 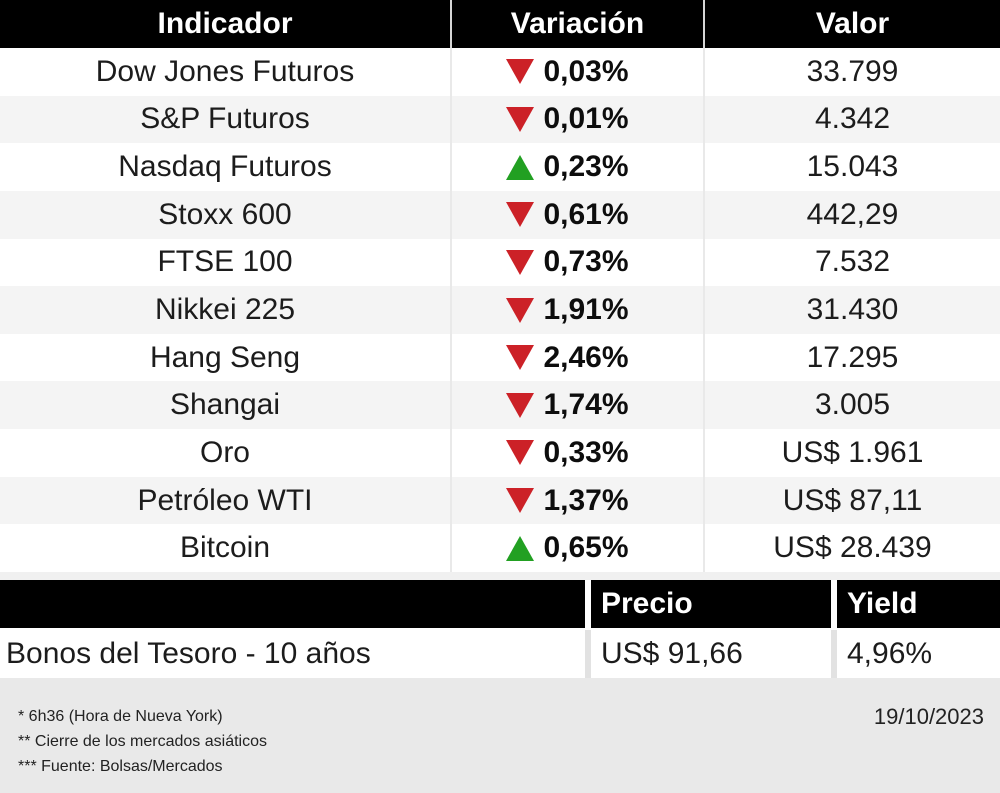 I want to click on table-row-stoxx: Stoxx 600 0,61% 442,29, so click(x=500, y=214).